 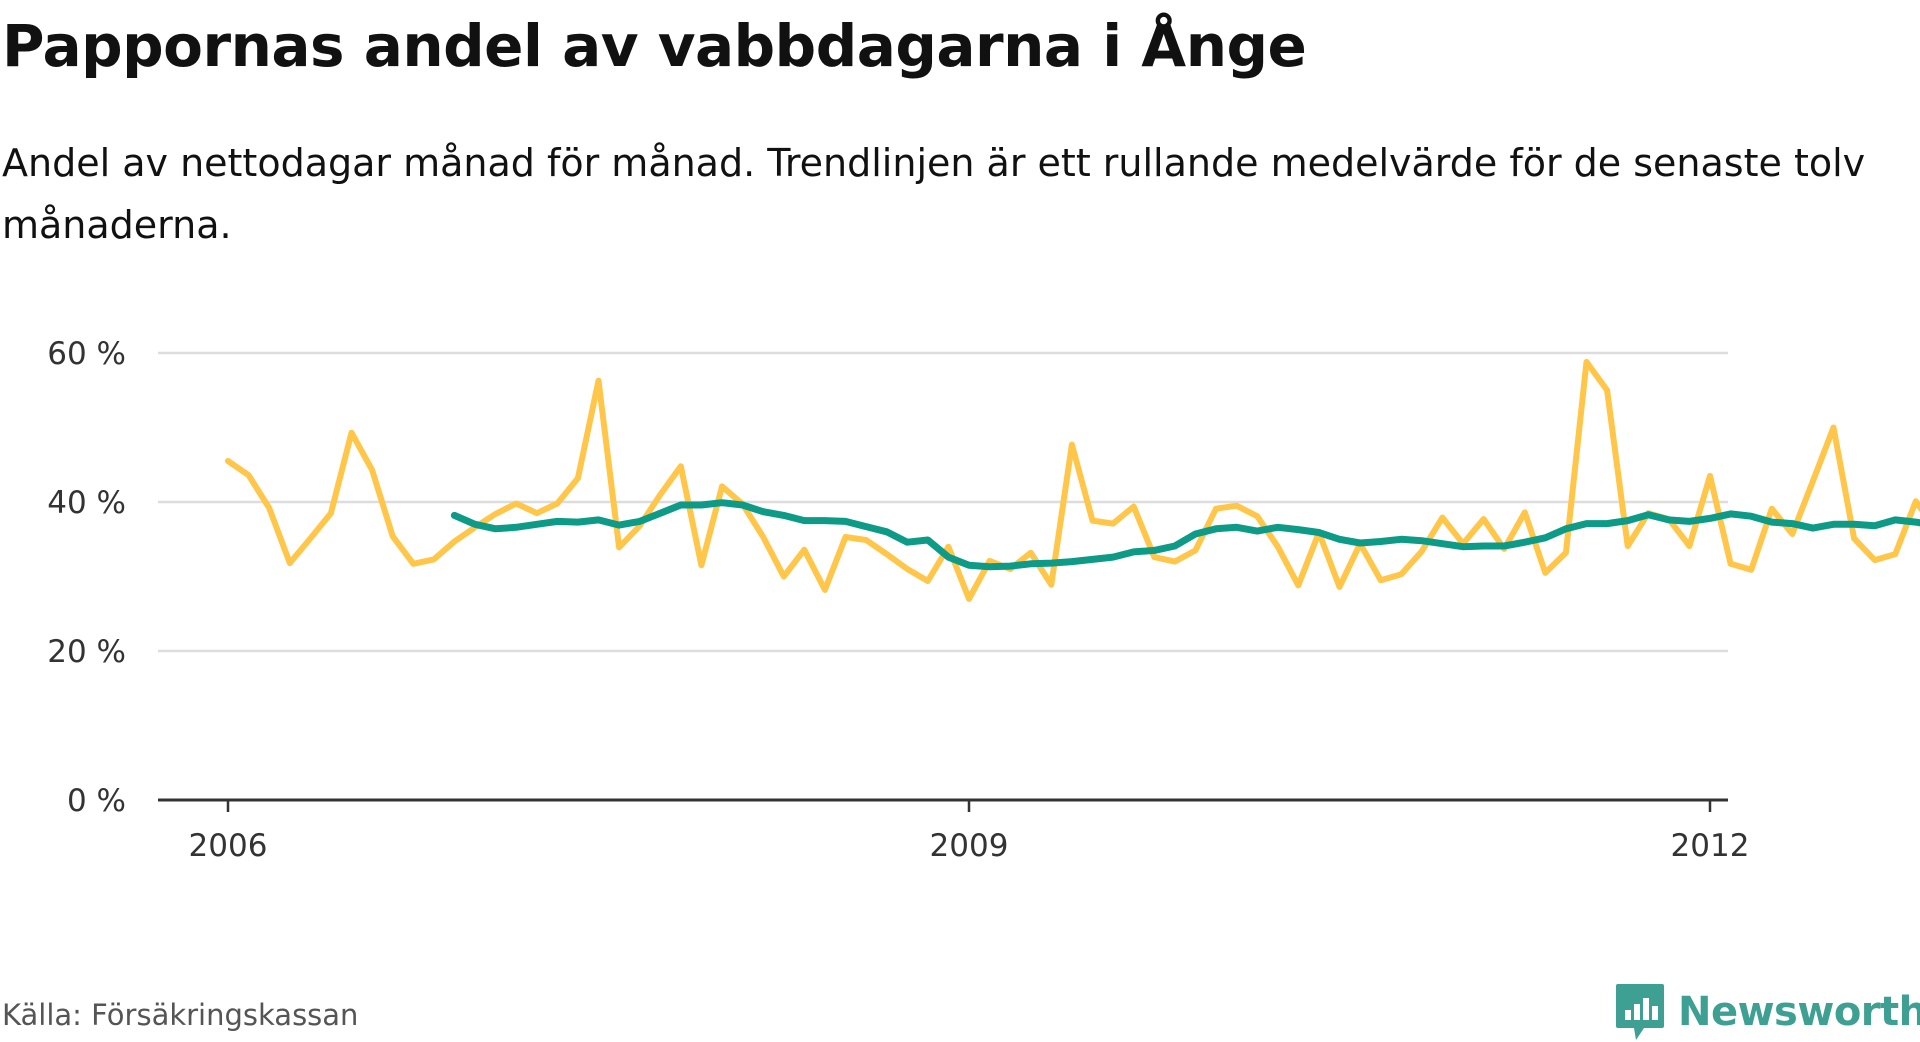 What do you see at coordinates (1640, 1012) in the screenshot?
I see `newsworthy-logo-icon` at bounding box center [1640, 1012].